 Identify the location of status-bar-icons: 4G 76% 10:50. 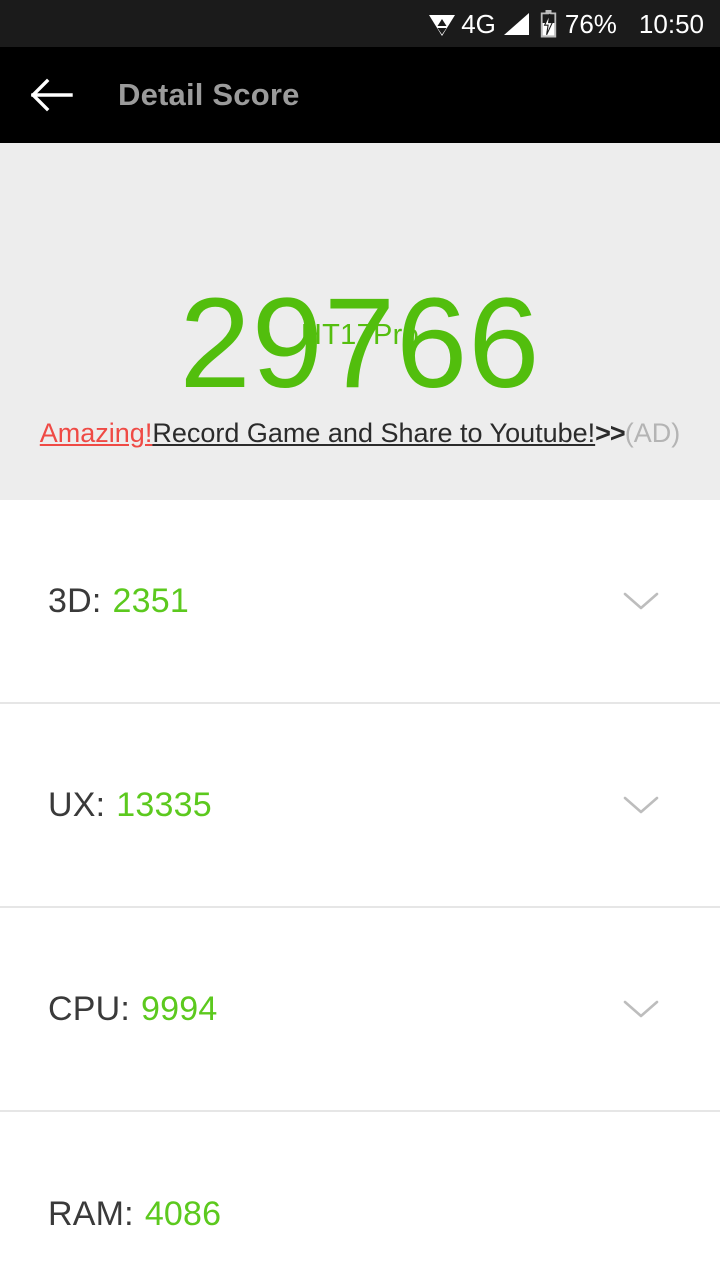
(566, 23).